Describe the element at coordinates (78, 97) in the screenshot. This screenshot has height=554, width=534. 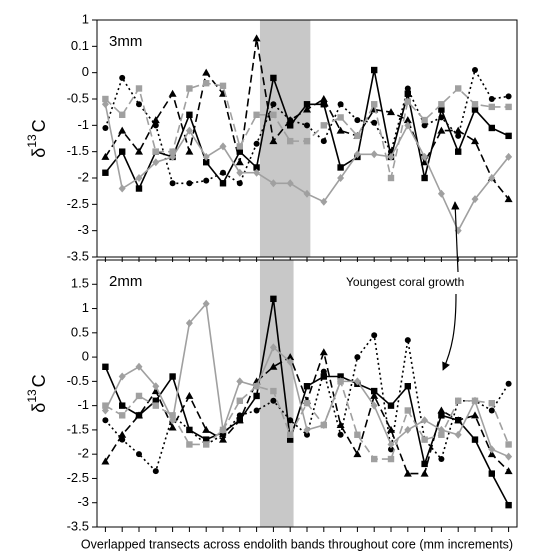
I see `y-tick-label: -0.5` at that location.